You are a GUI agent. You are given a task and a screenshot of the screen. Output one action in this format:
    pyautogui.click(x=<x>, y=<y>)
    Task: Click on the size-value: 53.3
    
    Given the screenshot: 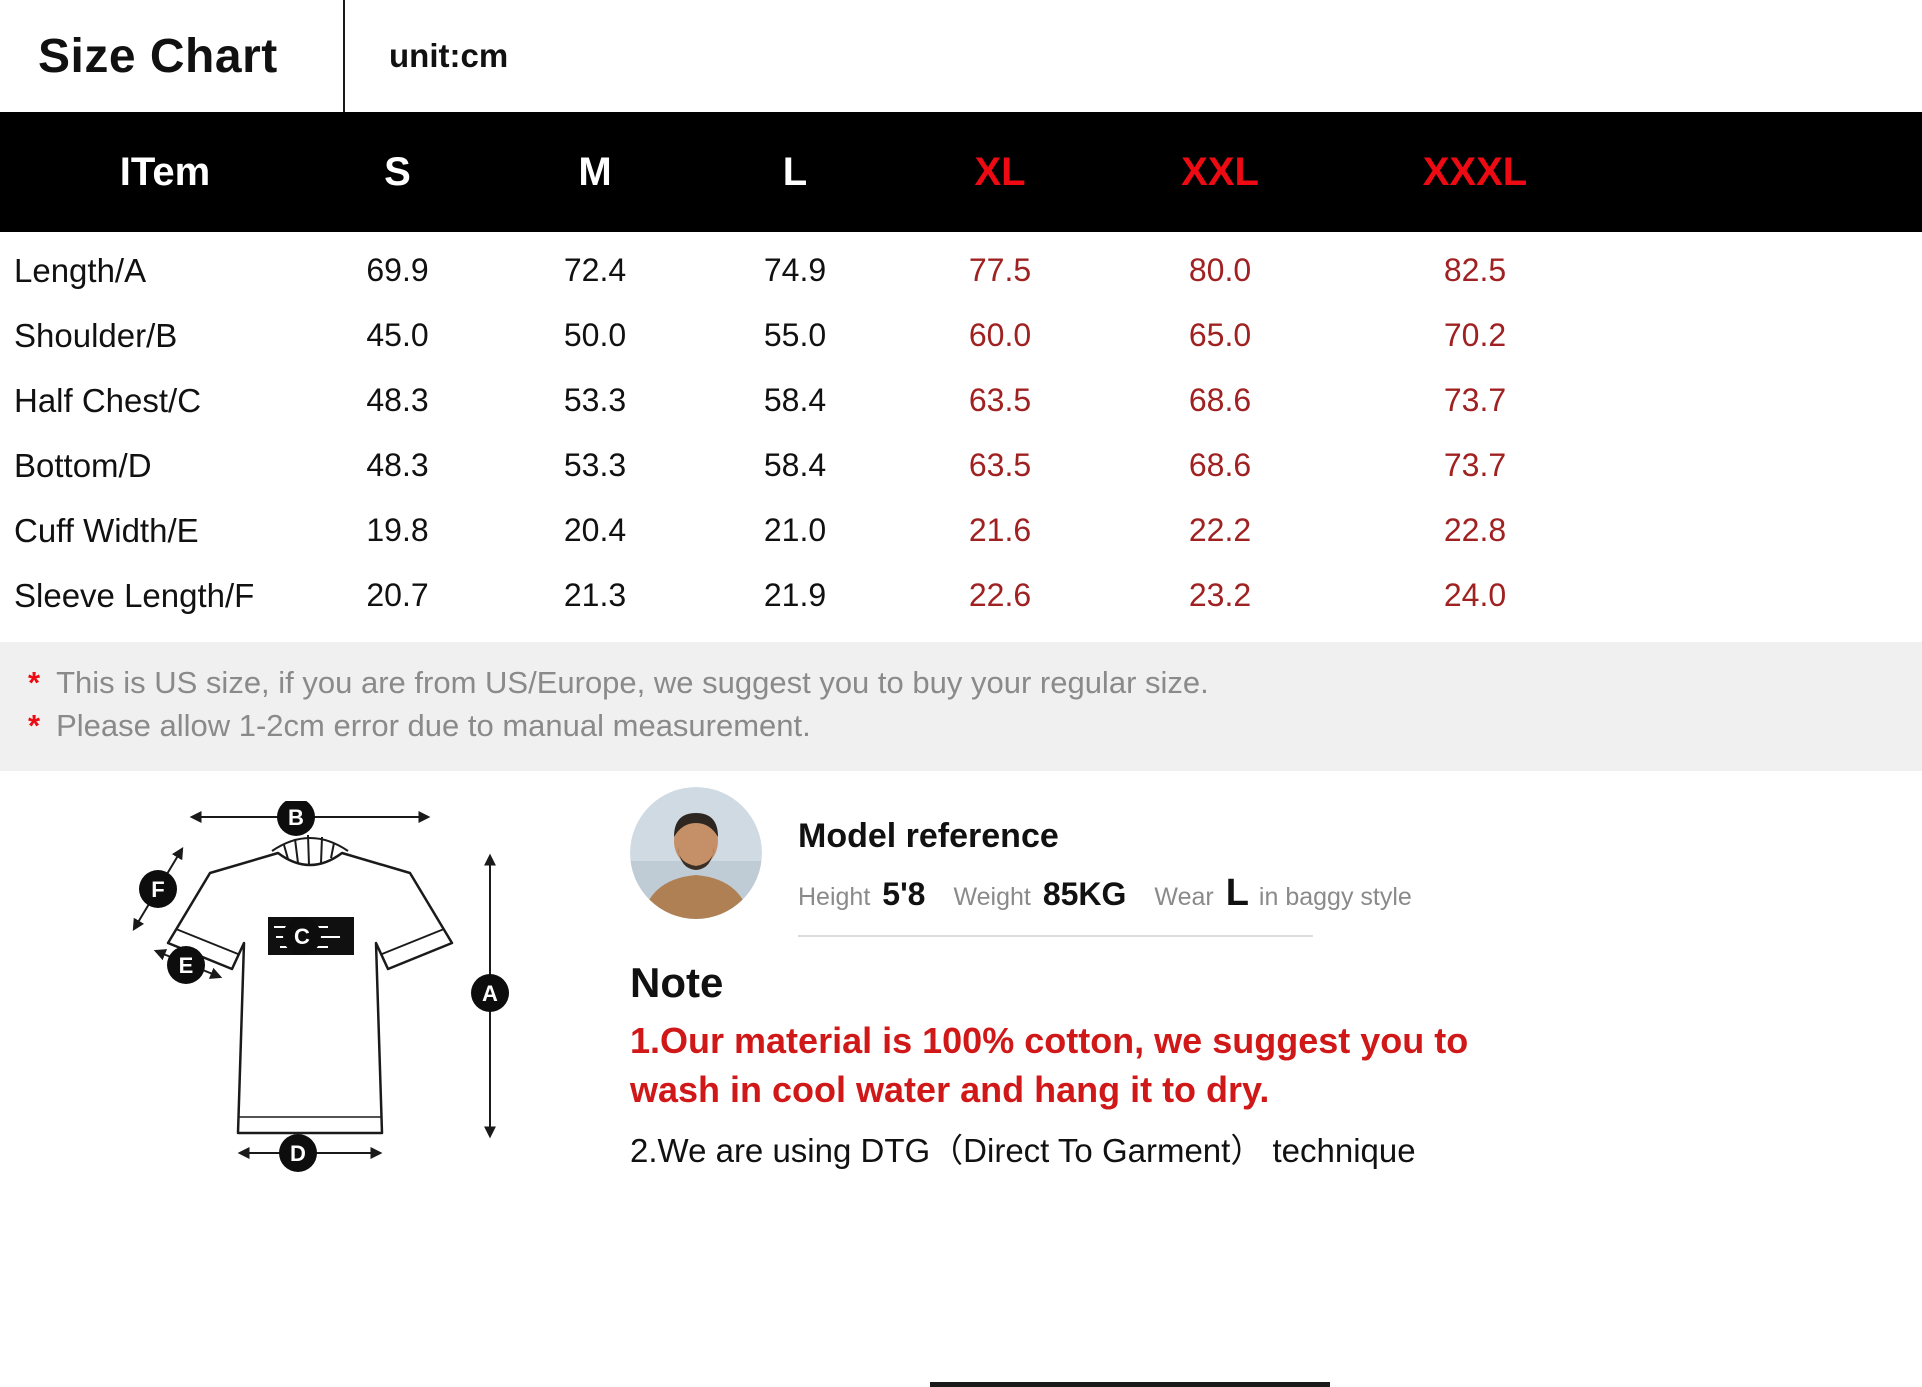 What is the action you would take?
    pyautogui.click(x=595, y=400)
    